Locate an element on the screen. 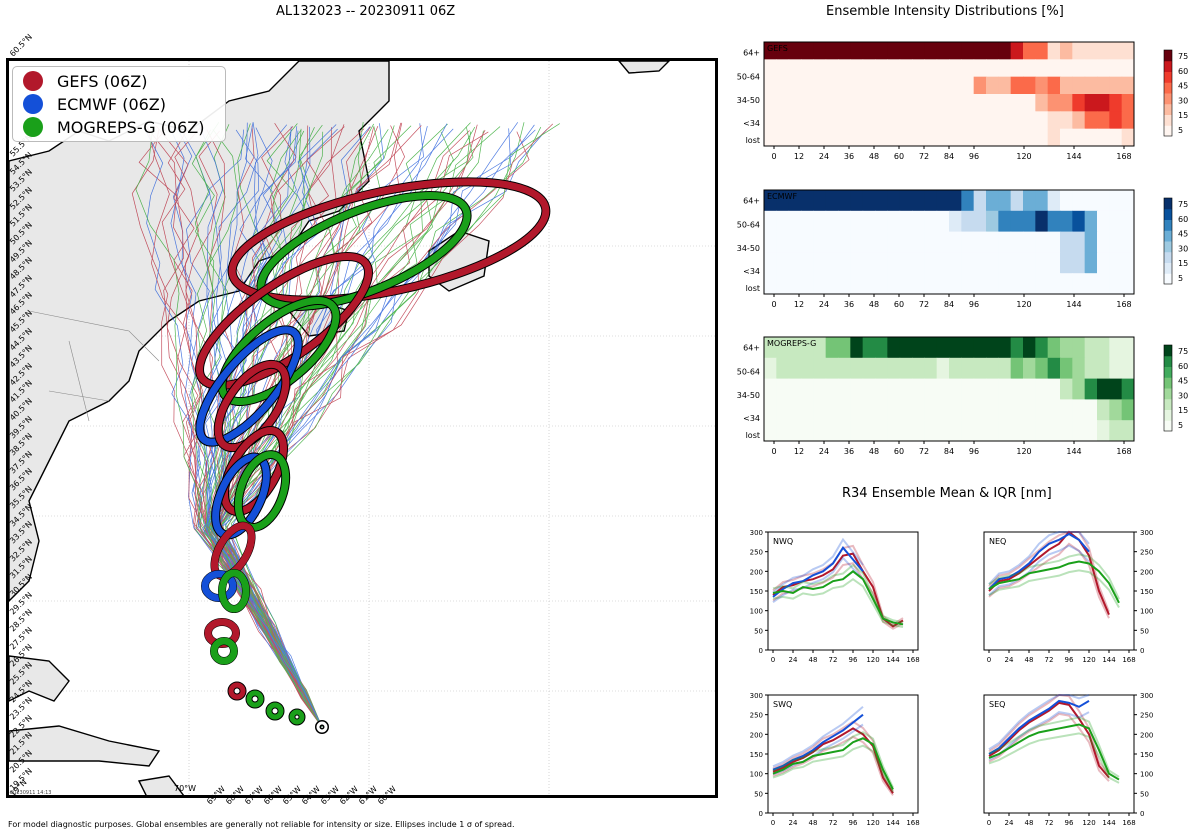 Image resolution: width=1200 pixels, height=840 pixels. legend-label: MOGREPS-G (06Z) is located at coordinates (131, 127).